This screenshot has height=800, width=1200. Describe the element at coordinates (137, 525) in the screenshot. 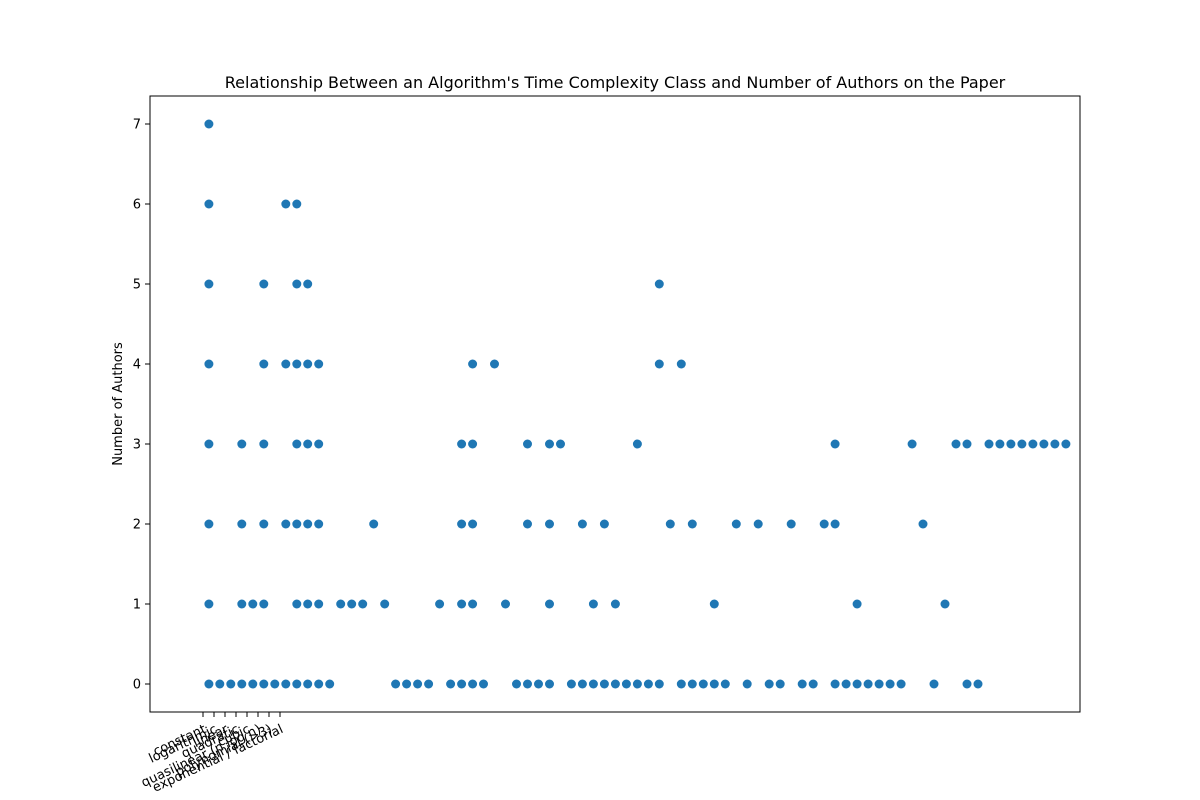

I see `y-tick-label: 2` at that location.